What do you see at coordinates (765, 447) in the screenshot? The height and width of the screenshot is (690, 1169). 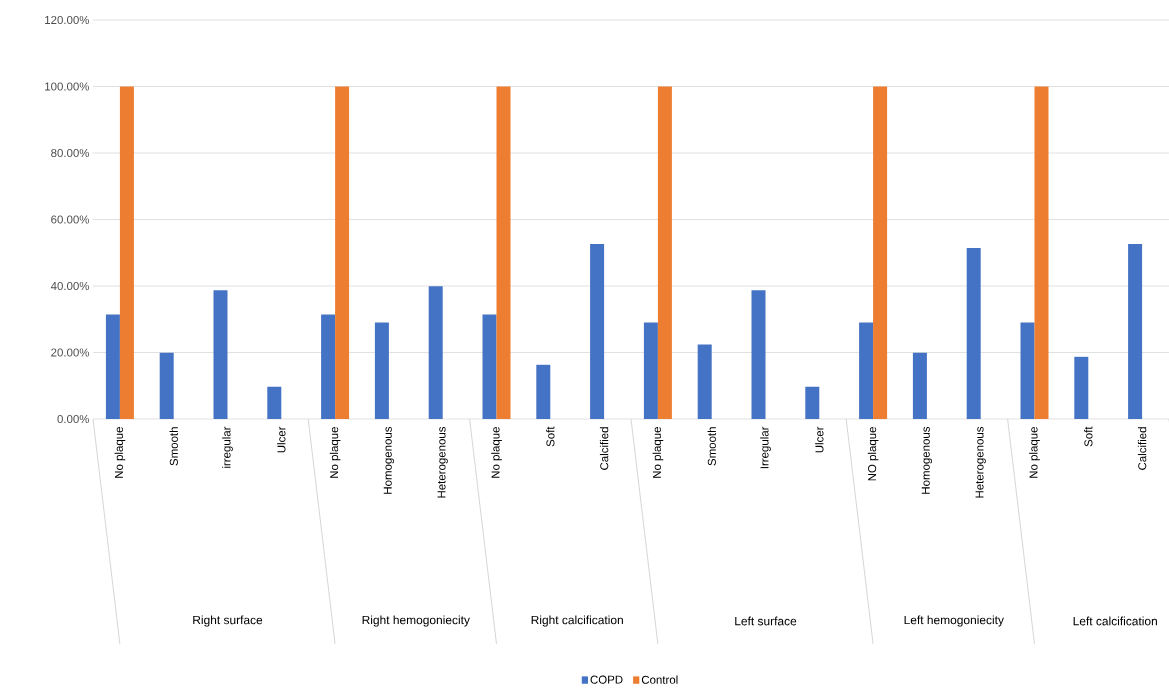 I see `x-tick-label: Irregular` at bounding box center [765, 447].